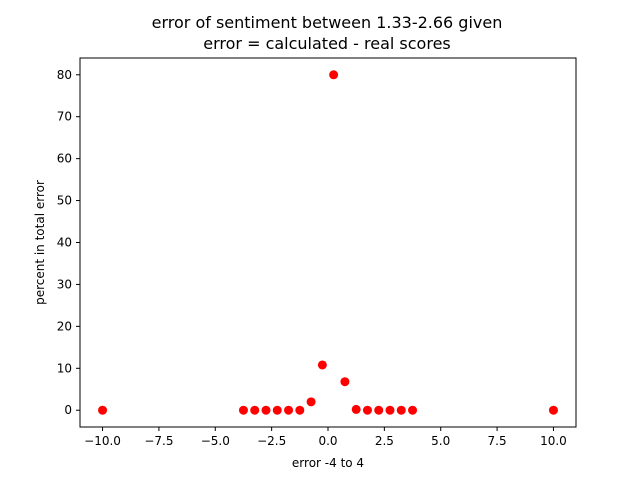 This screenshot has height=480, width=640. Describe the element at coordinates (68, 410) in the screenshot. I see `y-tick-label: 0` at that location.